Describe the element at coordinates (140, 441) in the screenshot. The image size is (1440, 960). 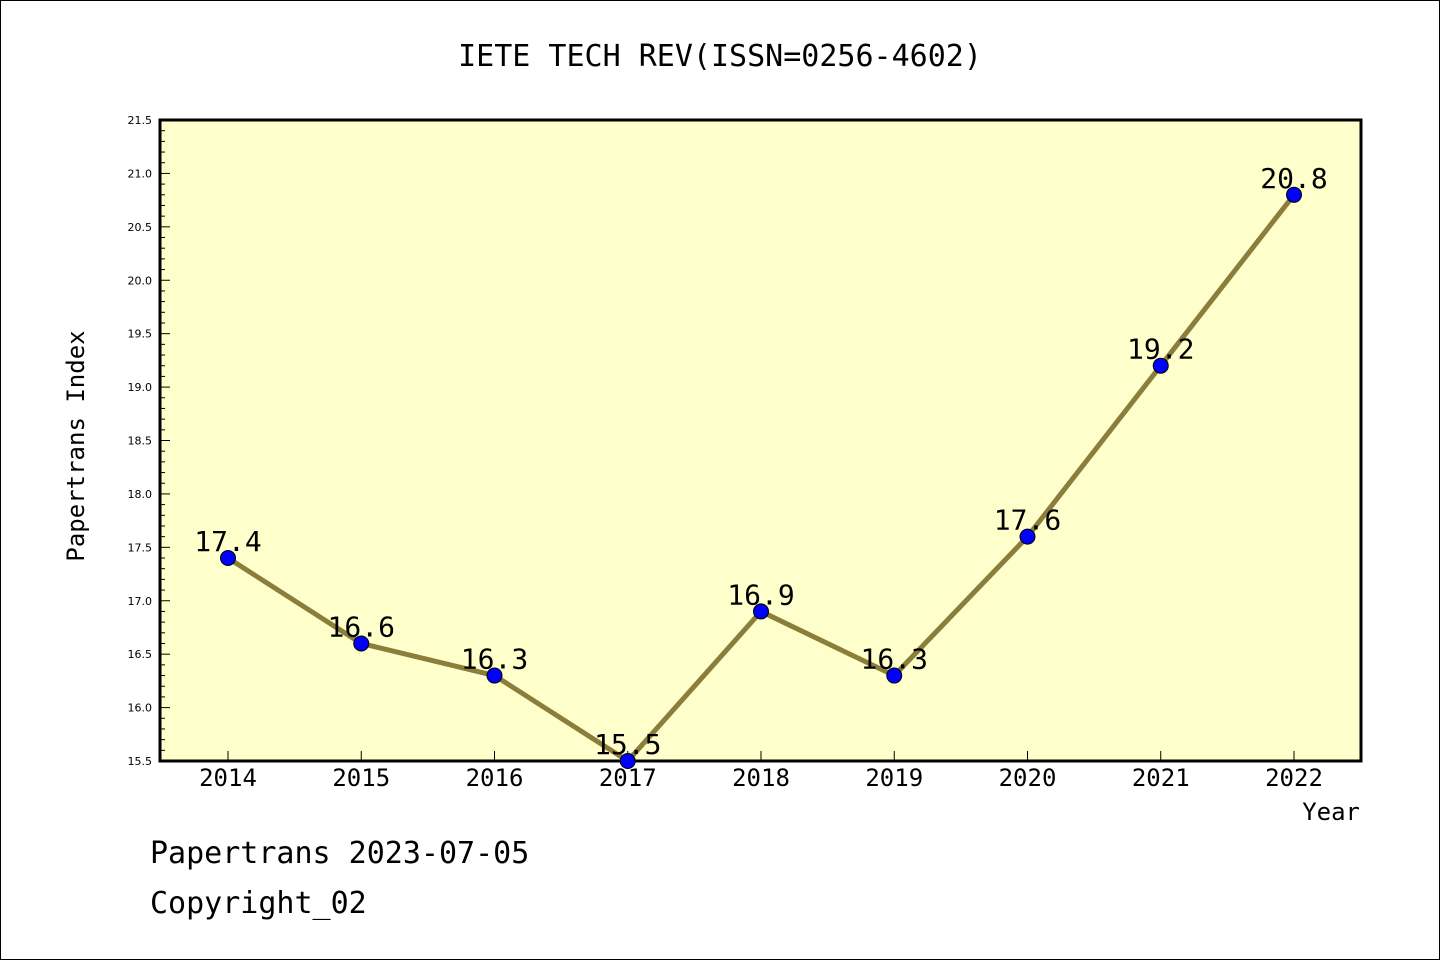
I see `y-tick-label: 18.5` at that location.